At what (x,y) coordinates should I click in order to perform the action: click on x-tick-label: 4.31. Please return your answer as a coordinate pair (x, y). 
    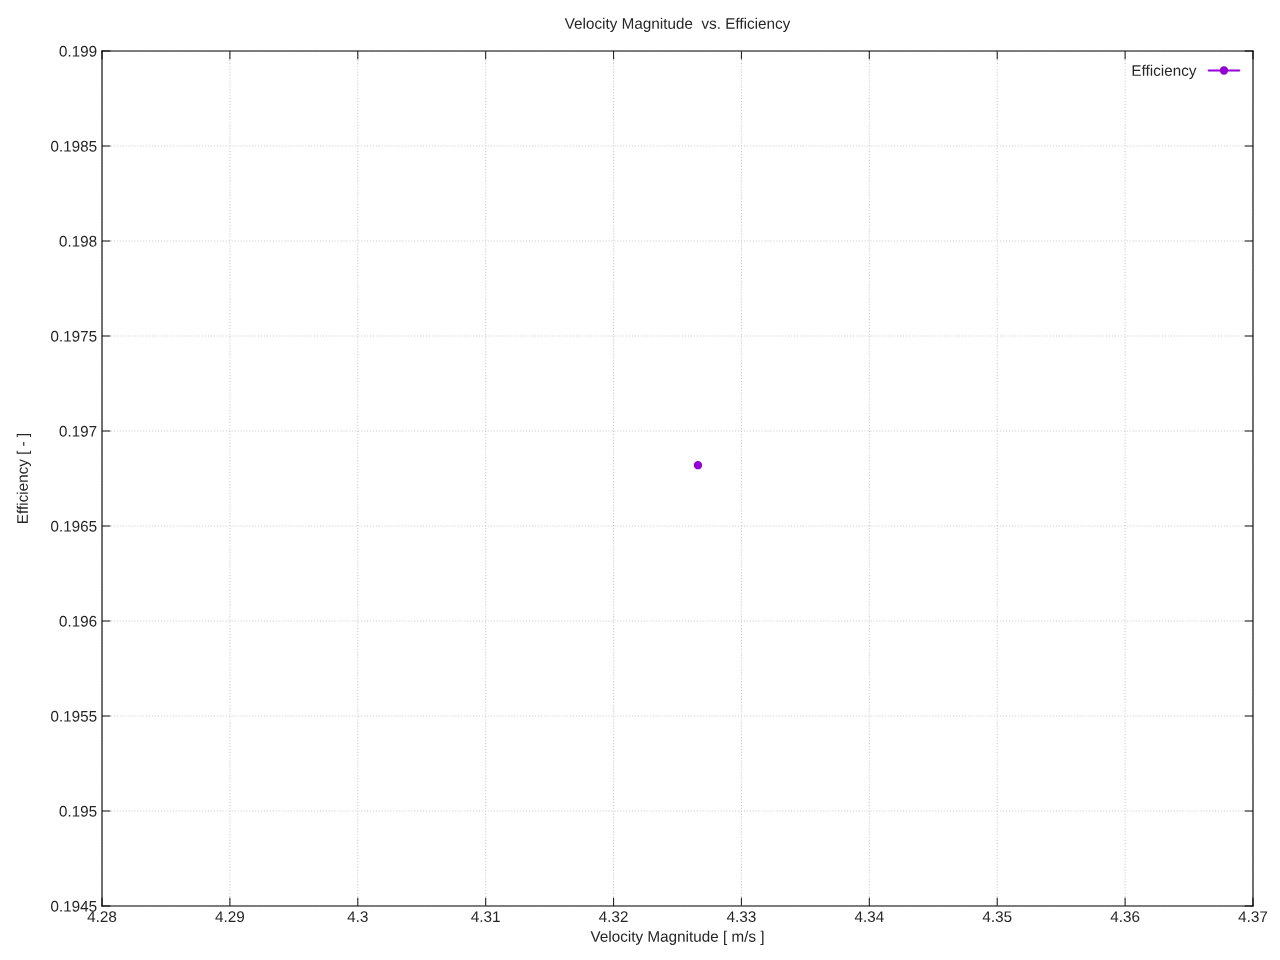
    Looking at the image, I should click on (485, 917).